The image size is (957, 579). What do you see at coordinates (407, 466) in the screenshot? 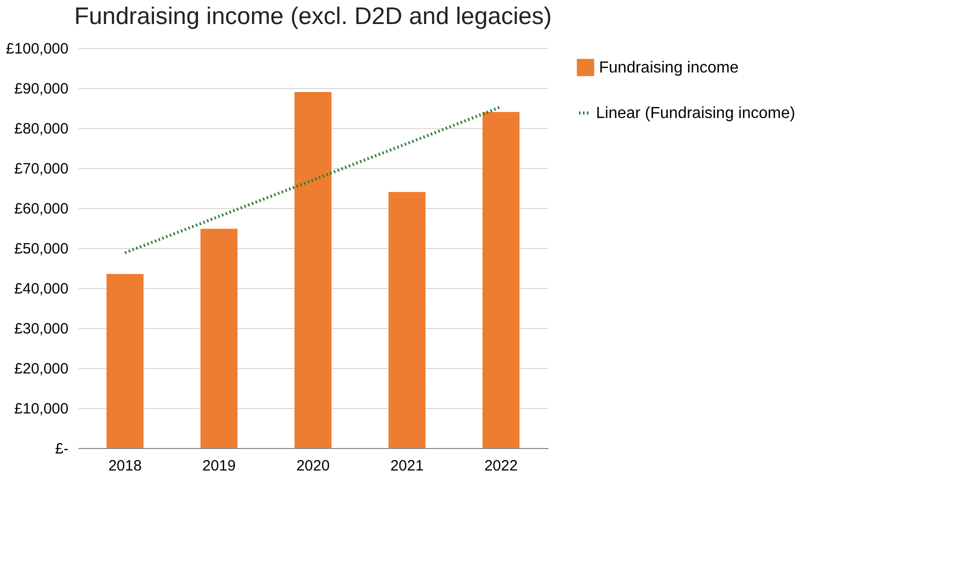
I see `x-tick-label: 2021` at bounding box center [407, 466].